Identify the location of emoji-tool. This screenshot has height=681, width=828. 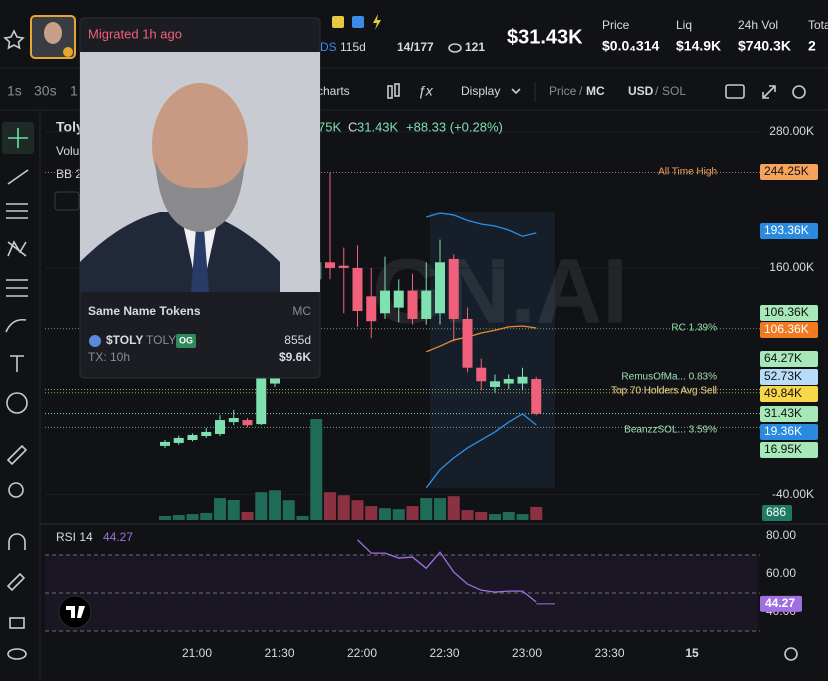
(17, 403).